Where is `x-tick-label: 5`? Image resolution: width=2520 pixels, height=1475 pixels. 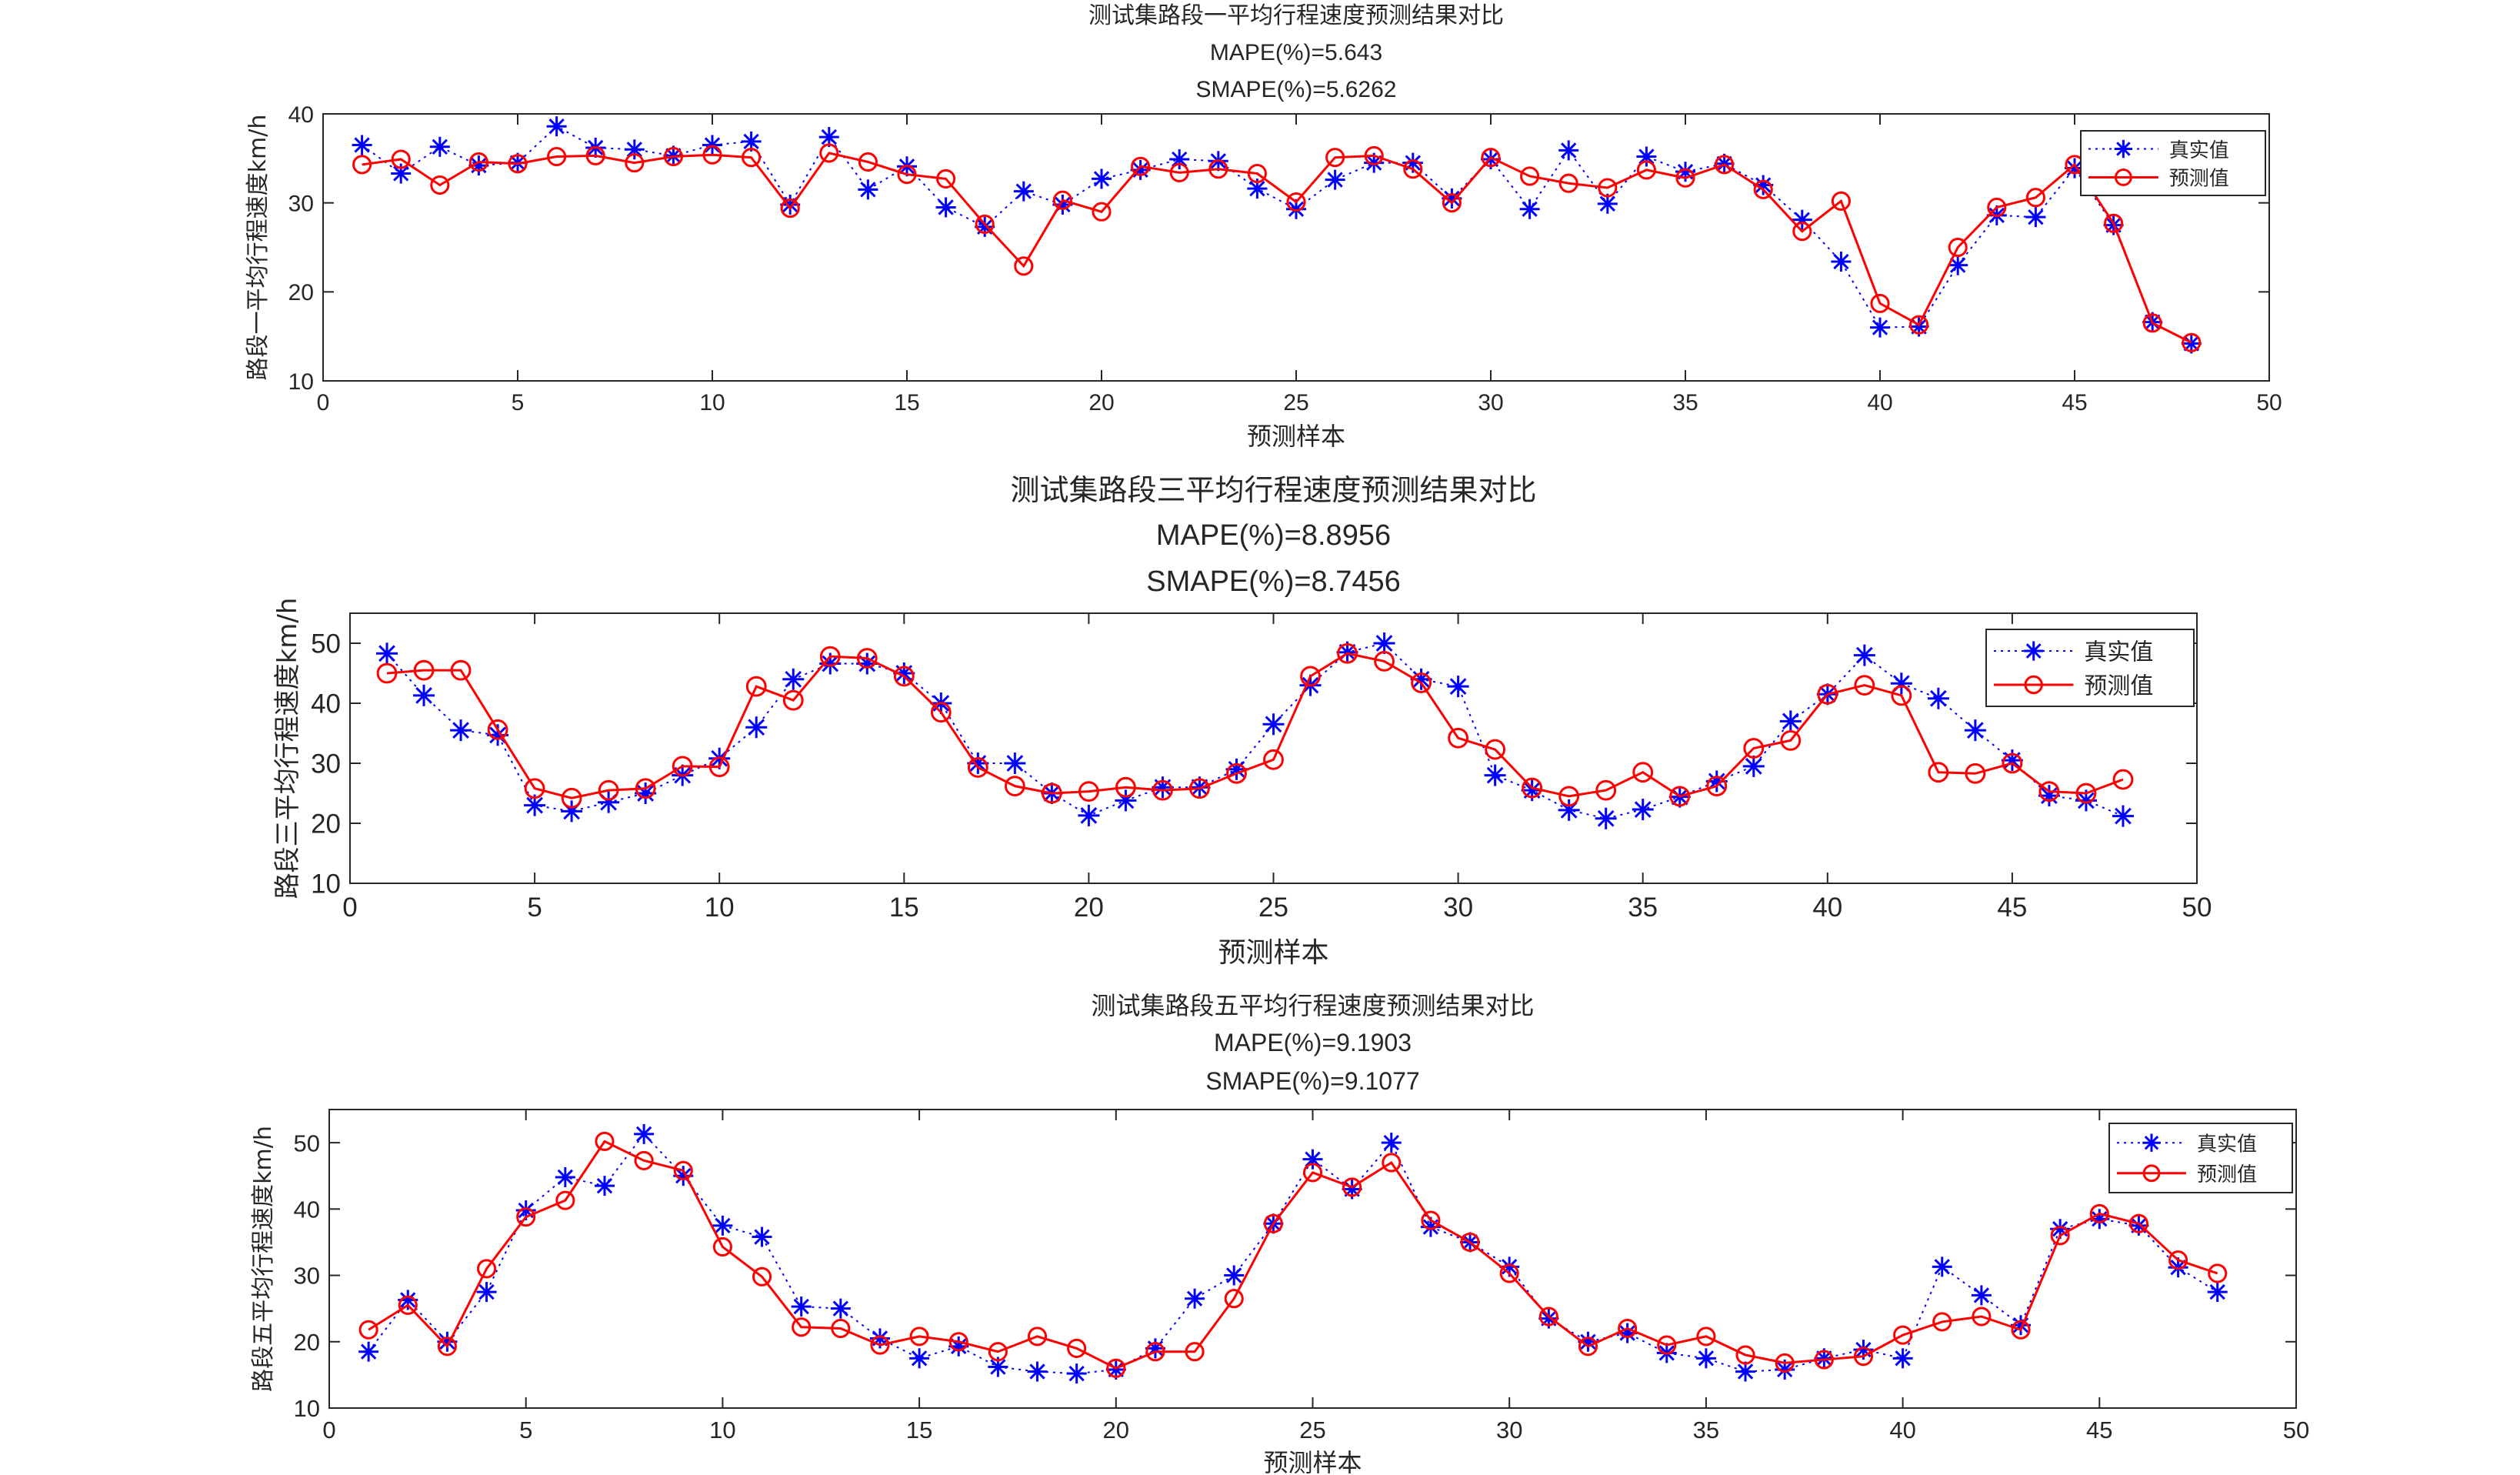
x-tick-label: 5 is located at coordinates (519, 402).